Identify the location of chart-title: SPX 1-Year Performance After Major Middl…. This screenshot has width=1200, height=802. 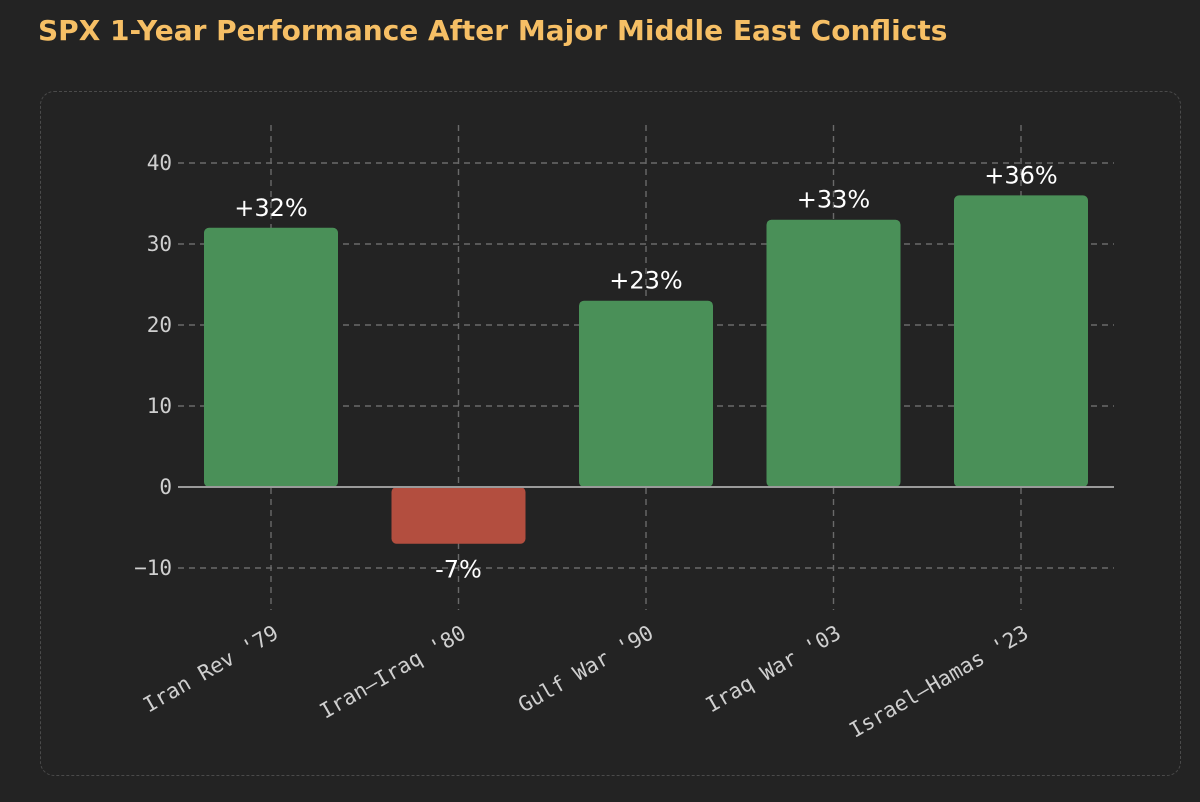
(493, 30).